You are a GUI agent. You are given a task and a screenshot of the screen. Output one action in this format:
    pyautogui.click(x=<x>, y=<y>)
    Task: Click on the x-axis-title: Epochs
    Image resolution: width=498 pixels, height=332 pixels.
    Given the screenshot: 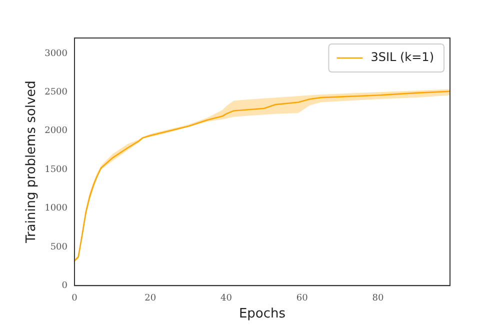 What is the action you would take?
    pyautogui.click(x=262, y=314)
    